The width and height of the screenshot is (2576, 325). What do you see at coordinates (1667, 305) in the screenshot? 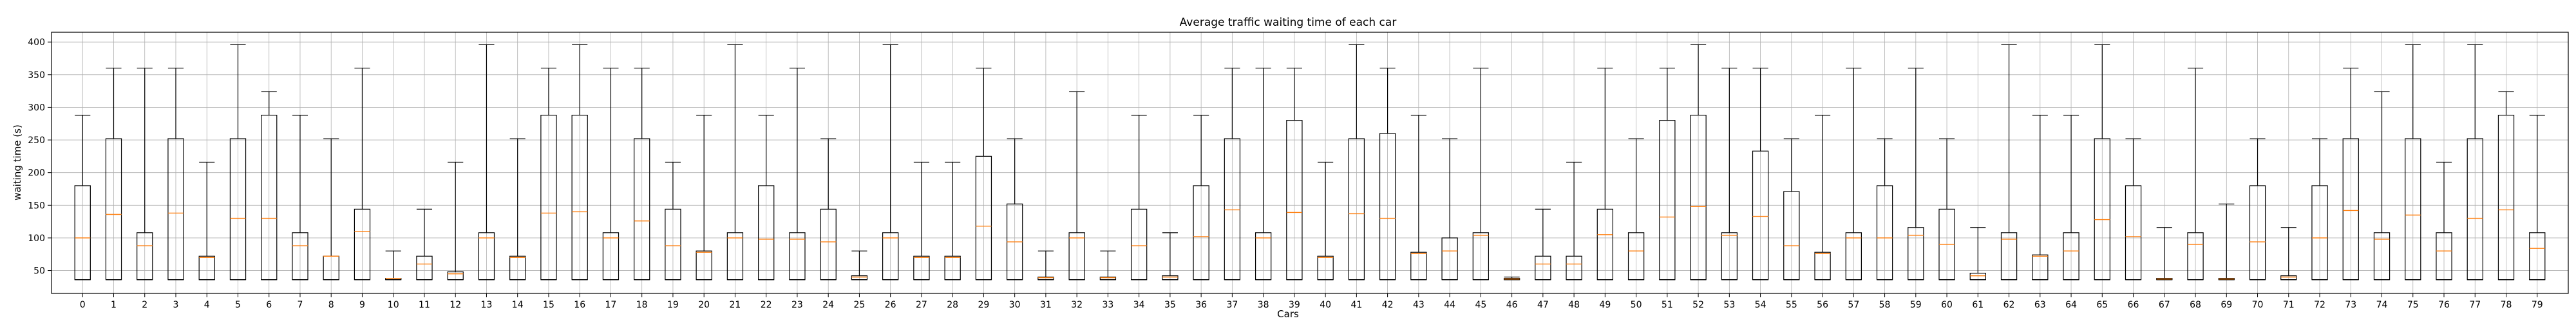
I see `x-tick-label: 51` at bounding box center [1667, 305].